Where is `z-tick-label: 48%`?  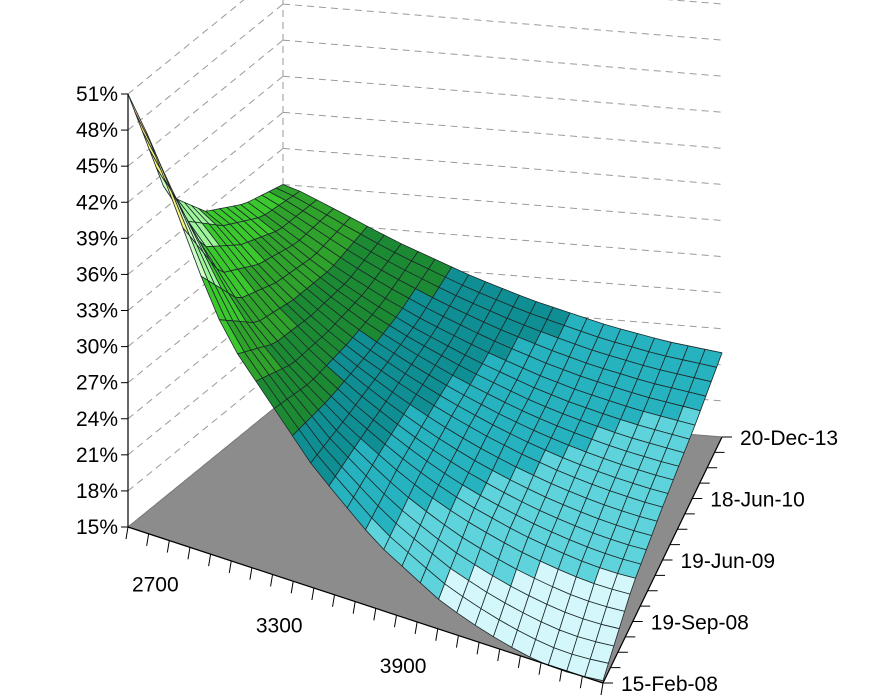
z-tick-label: 48% is located at coordinates (97, 130).